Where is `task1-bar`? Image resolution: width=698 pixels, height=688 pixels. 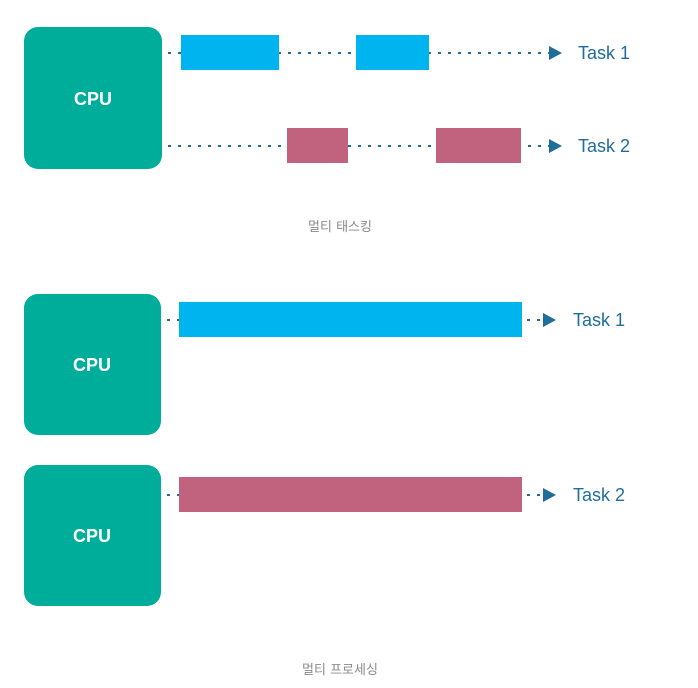
task1-bar is located at coordinates (350, 319).